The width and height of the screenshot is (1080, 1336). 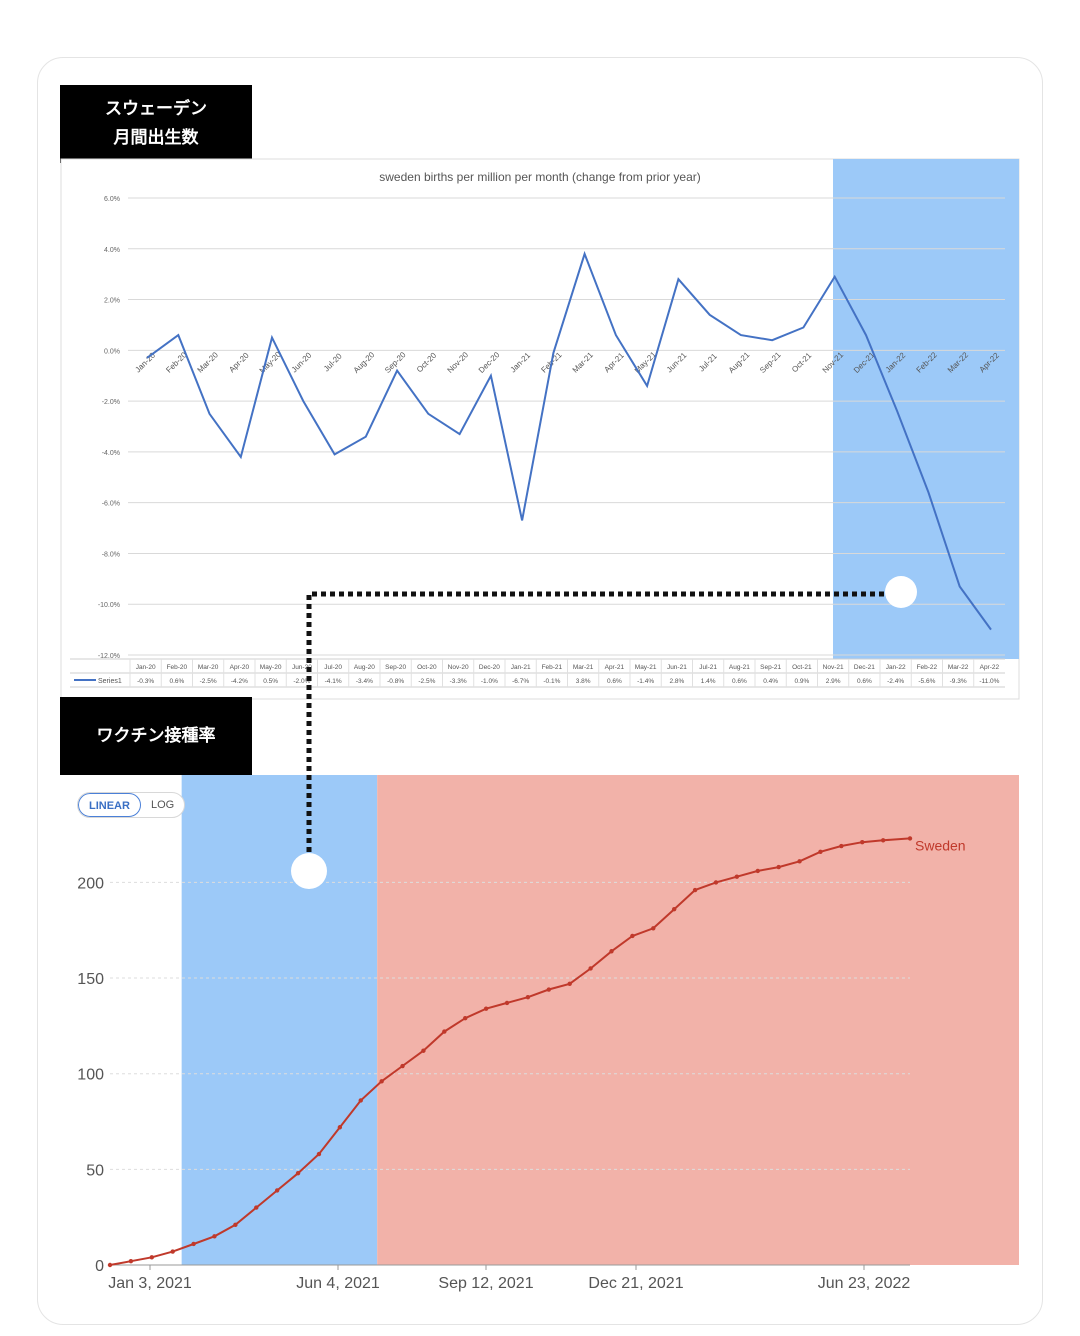 I want to click on births-table-value-cell: -1.0%, so click(x=489, y=681).